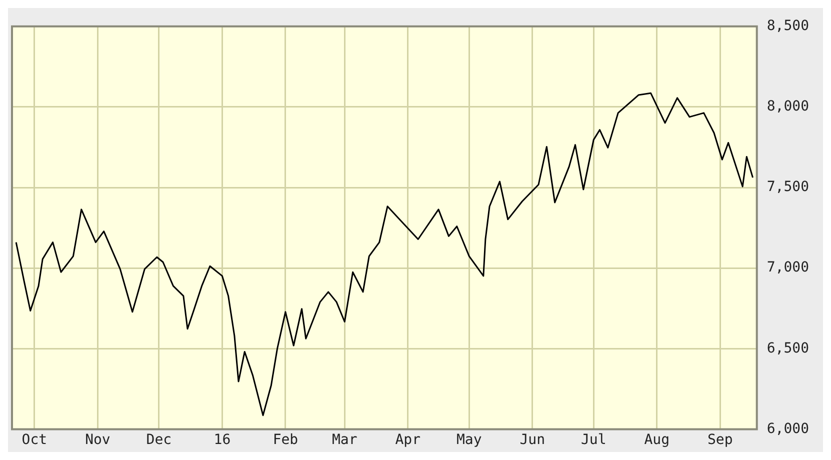 The height and width of the screenshot is (460, 831). I want to click on y-tick-label: 6,500, so click(788, 348).